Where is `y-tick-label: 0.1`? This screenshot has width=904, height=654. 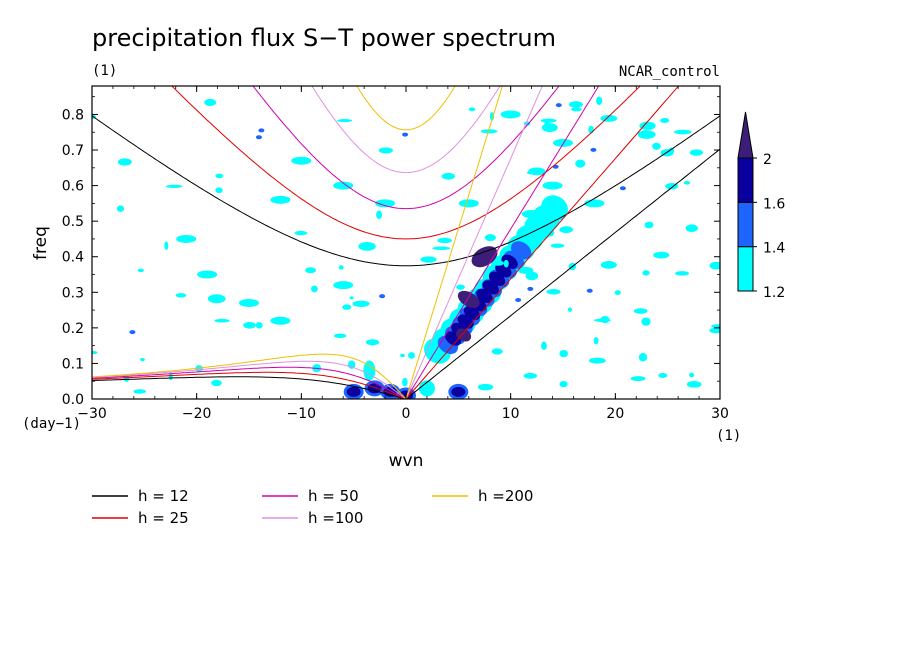
y-tick-label: 0.1 is located at coordinates (73, 364).